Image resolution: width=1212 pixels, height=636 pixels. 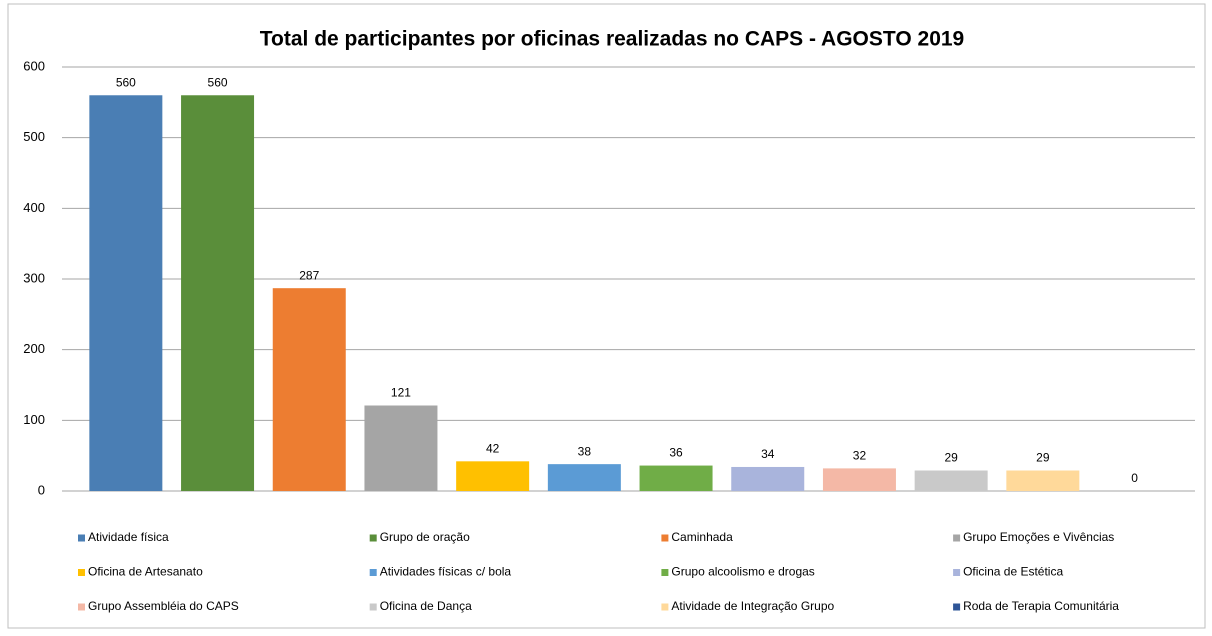 I want to click on y-tick-label: 400, so click(x=34, y=207).